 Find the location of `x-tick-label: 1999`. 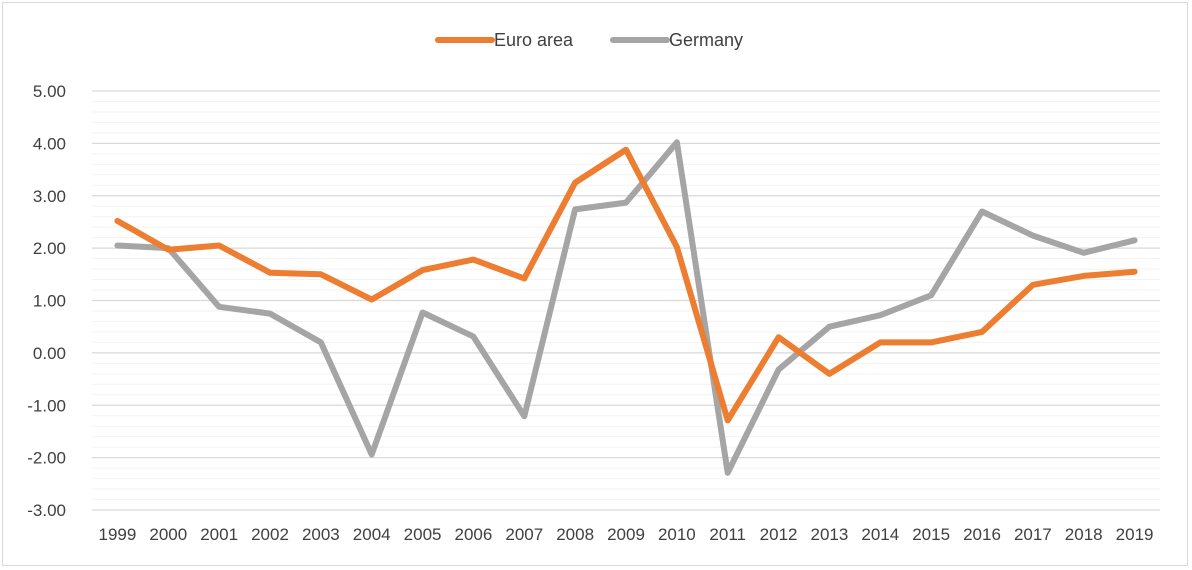

x-tick-label: 1999 is located at coordinates (118, 534).